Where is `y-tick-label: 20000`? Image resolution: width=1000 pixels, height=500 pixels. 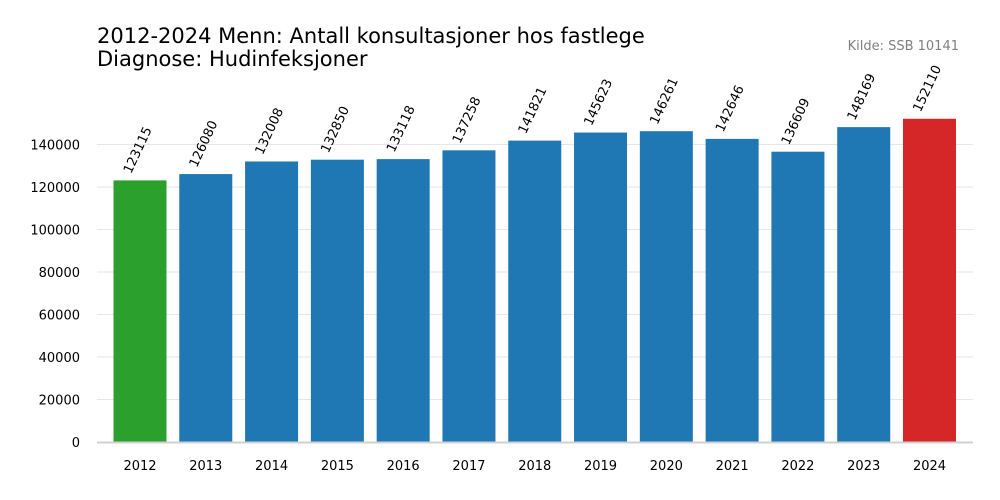
y-tick-label: 20000 is located at coordinates (59, 401).